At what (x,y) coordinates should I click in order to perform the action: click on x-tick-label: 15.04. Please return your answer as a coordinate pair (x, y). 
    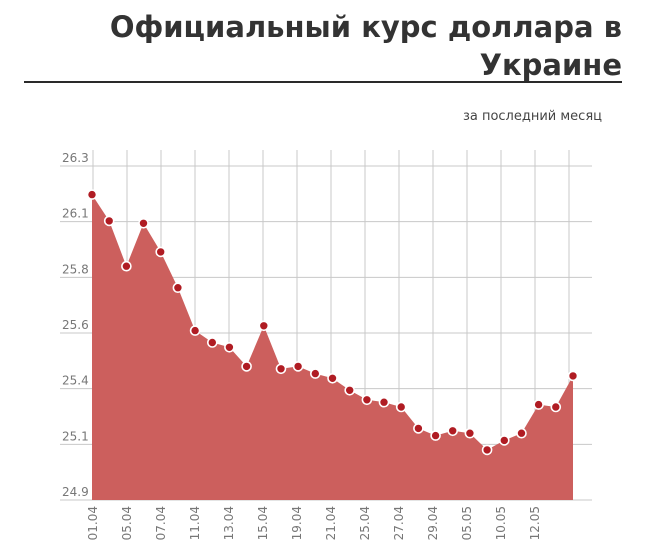
    Looking at the image, I should click on (263, 523).